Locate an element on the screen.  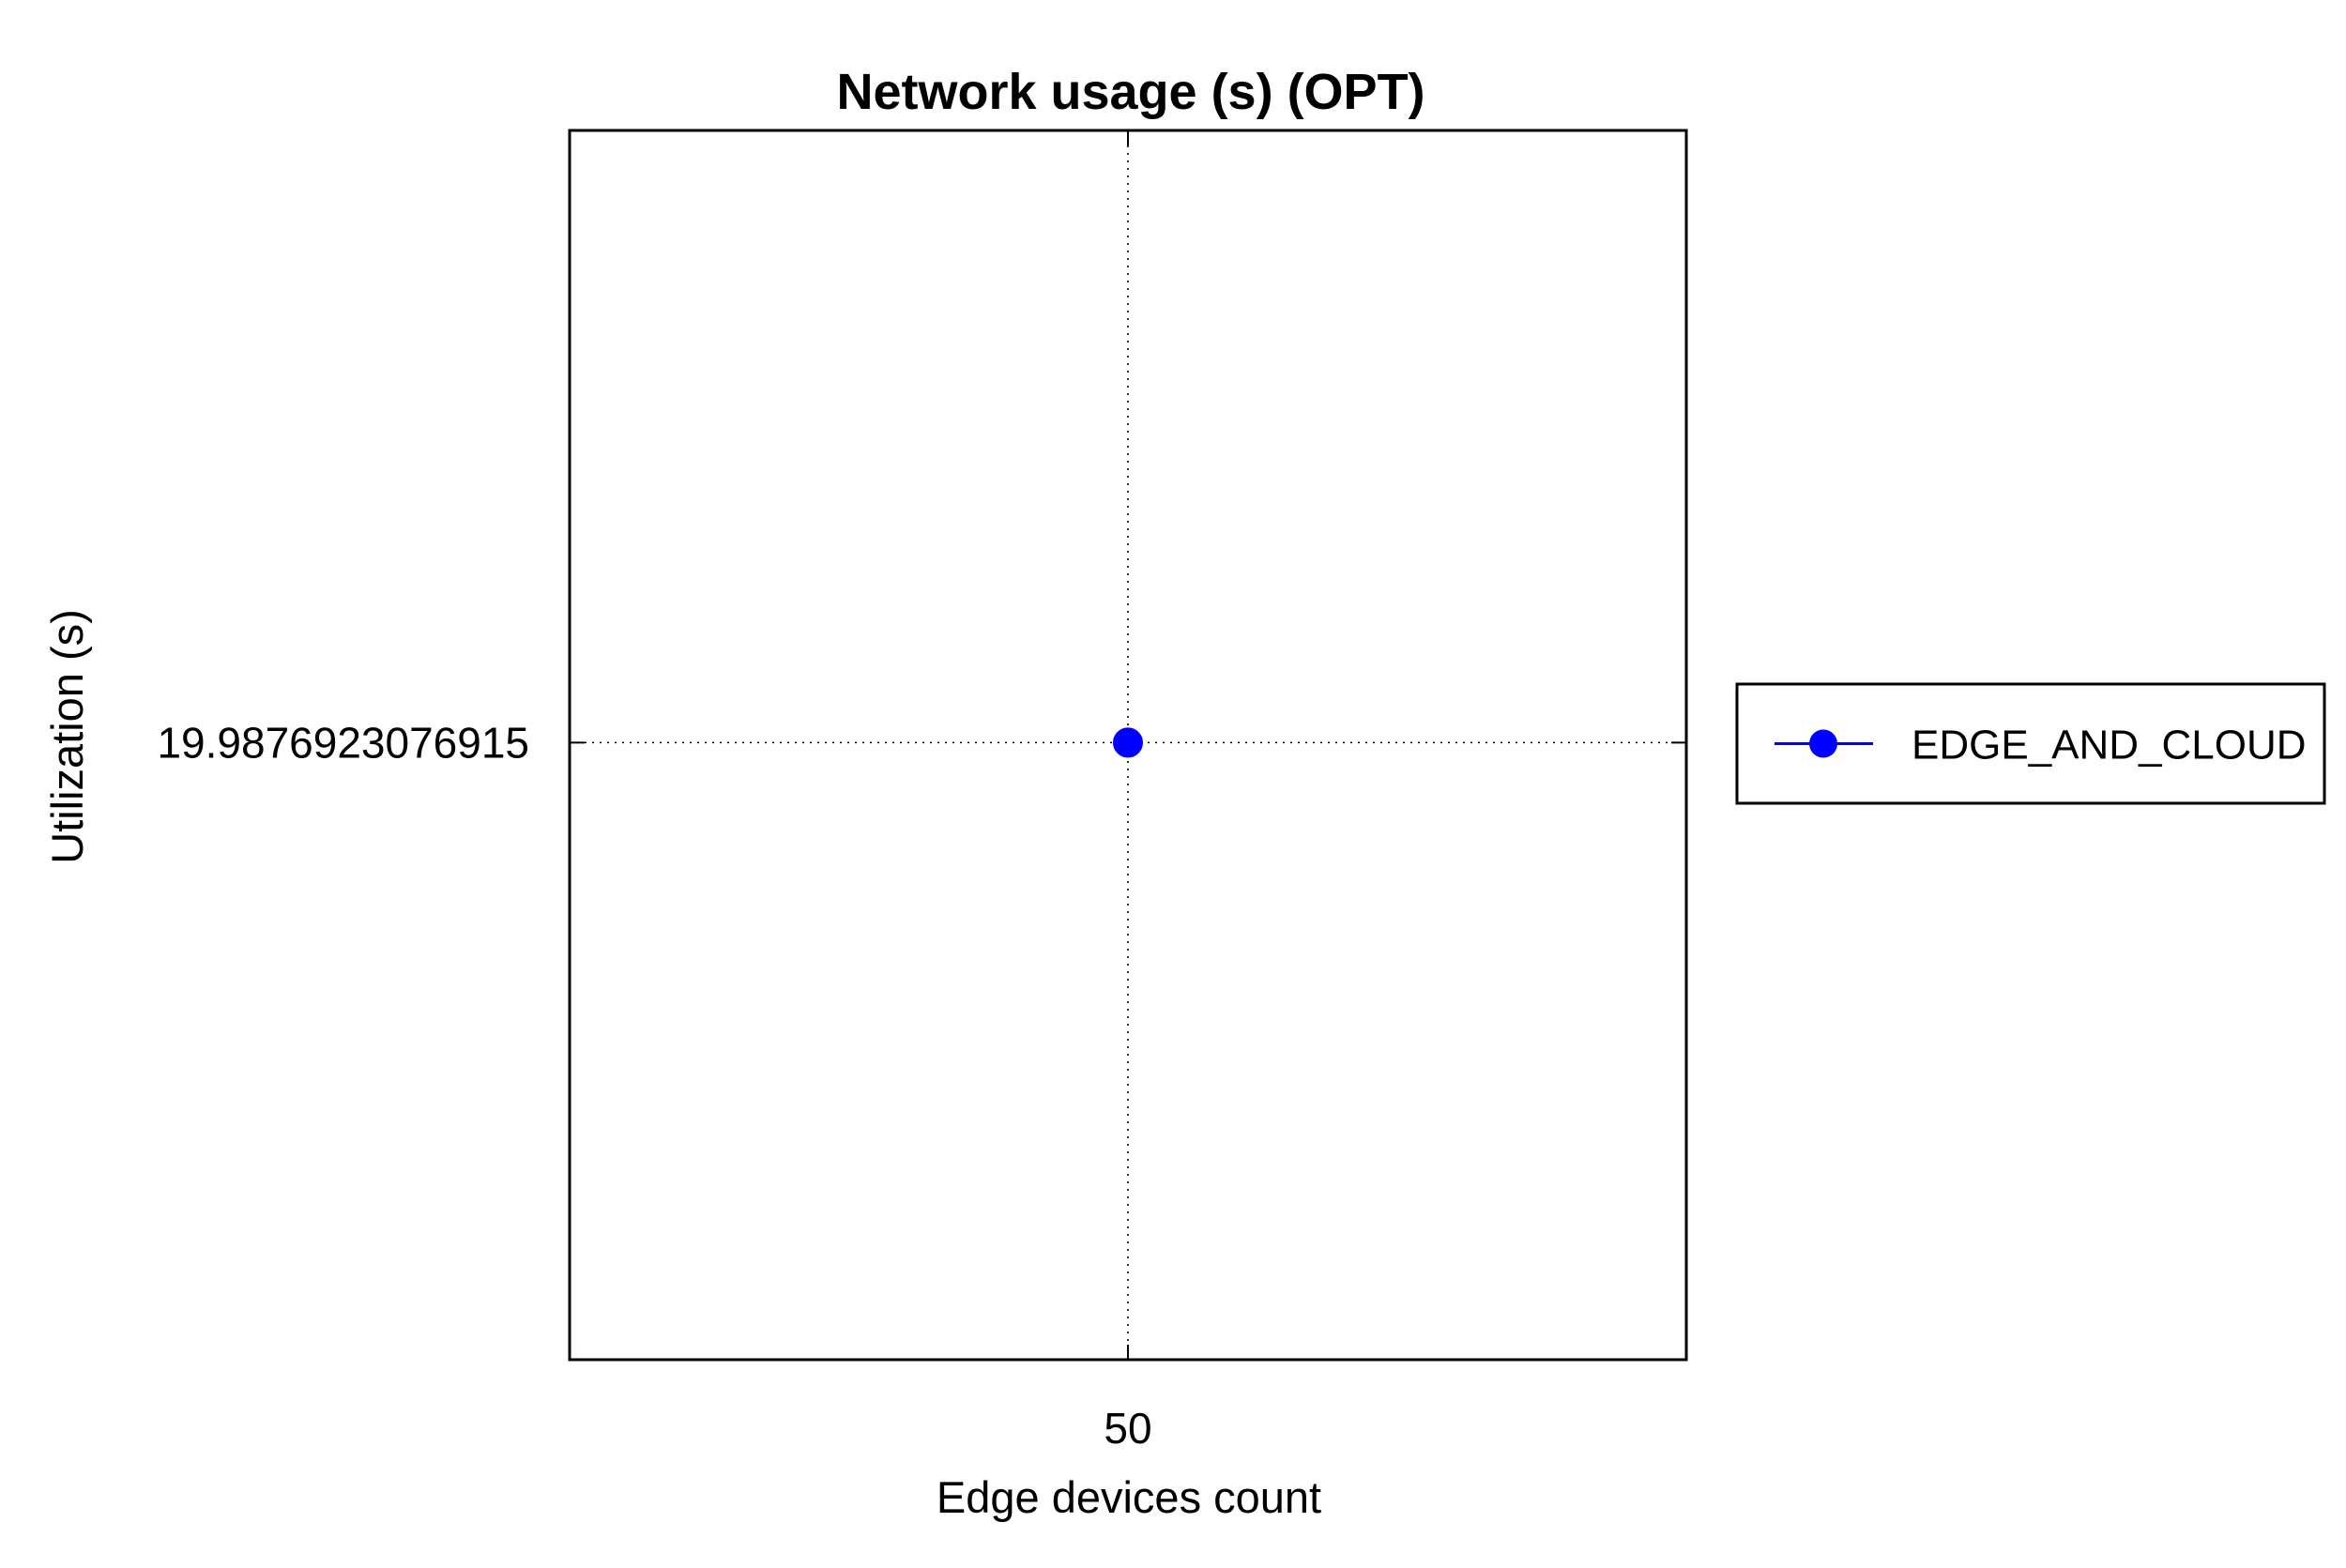
legend-marker is located at coordinates (1823, 743).